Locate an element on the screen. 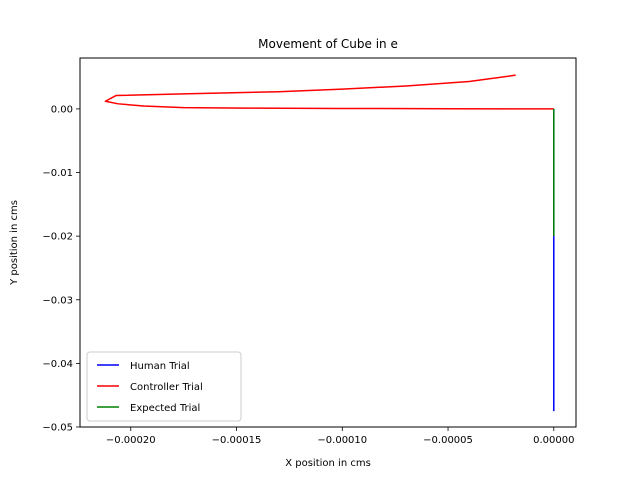 Image resolution: width=640 pixels, height=480 pixels. x-tick-label: −0.00015 is located at coordinates (237, 440).